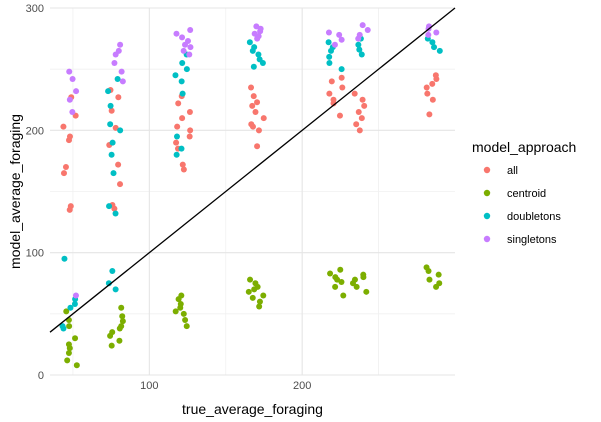  Describe the element at coordinates (524, 147) in the screenshot. I see `legend-title: model_approach` at that location.